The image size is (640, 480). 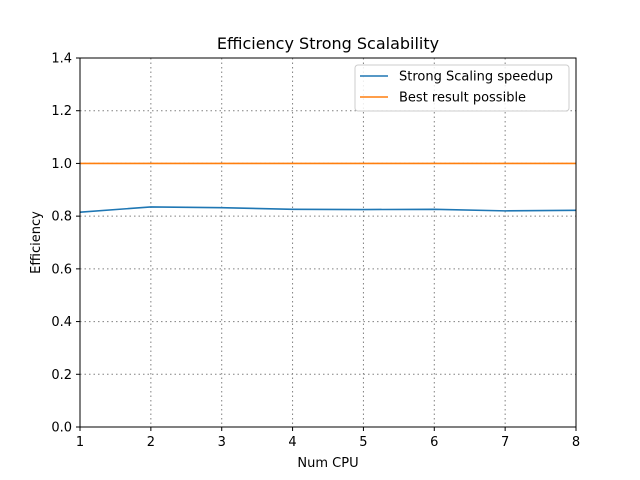 What do you see at coordinates (476, 77) in the screenshot?
I see `legend-label: Strong Scaling speedup` at bounding box center [476, 77].